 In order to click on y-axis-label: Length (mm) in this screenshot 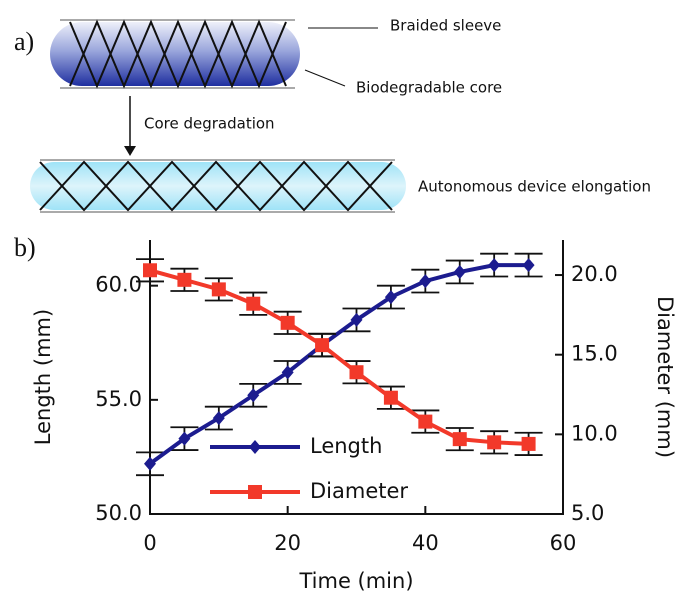, I will do `click(43, 377)`.